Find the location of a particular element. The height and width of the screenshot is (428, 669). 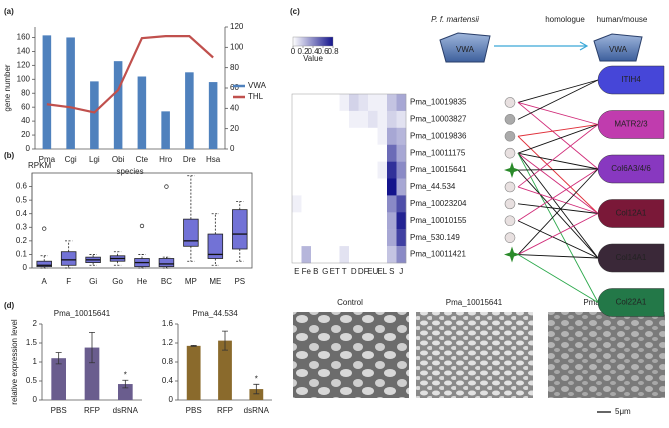

target-label: MATR2/3 is located at coordinates (631, 124).